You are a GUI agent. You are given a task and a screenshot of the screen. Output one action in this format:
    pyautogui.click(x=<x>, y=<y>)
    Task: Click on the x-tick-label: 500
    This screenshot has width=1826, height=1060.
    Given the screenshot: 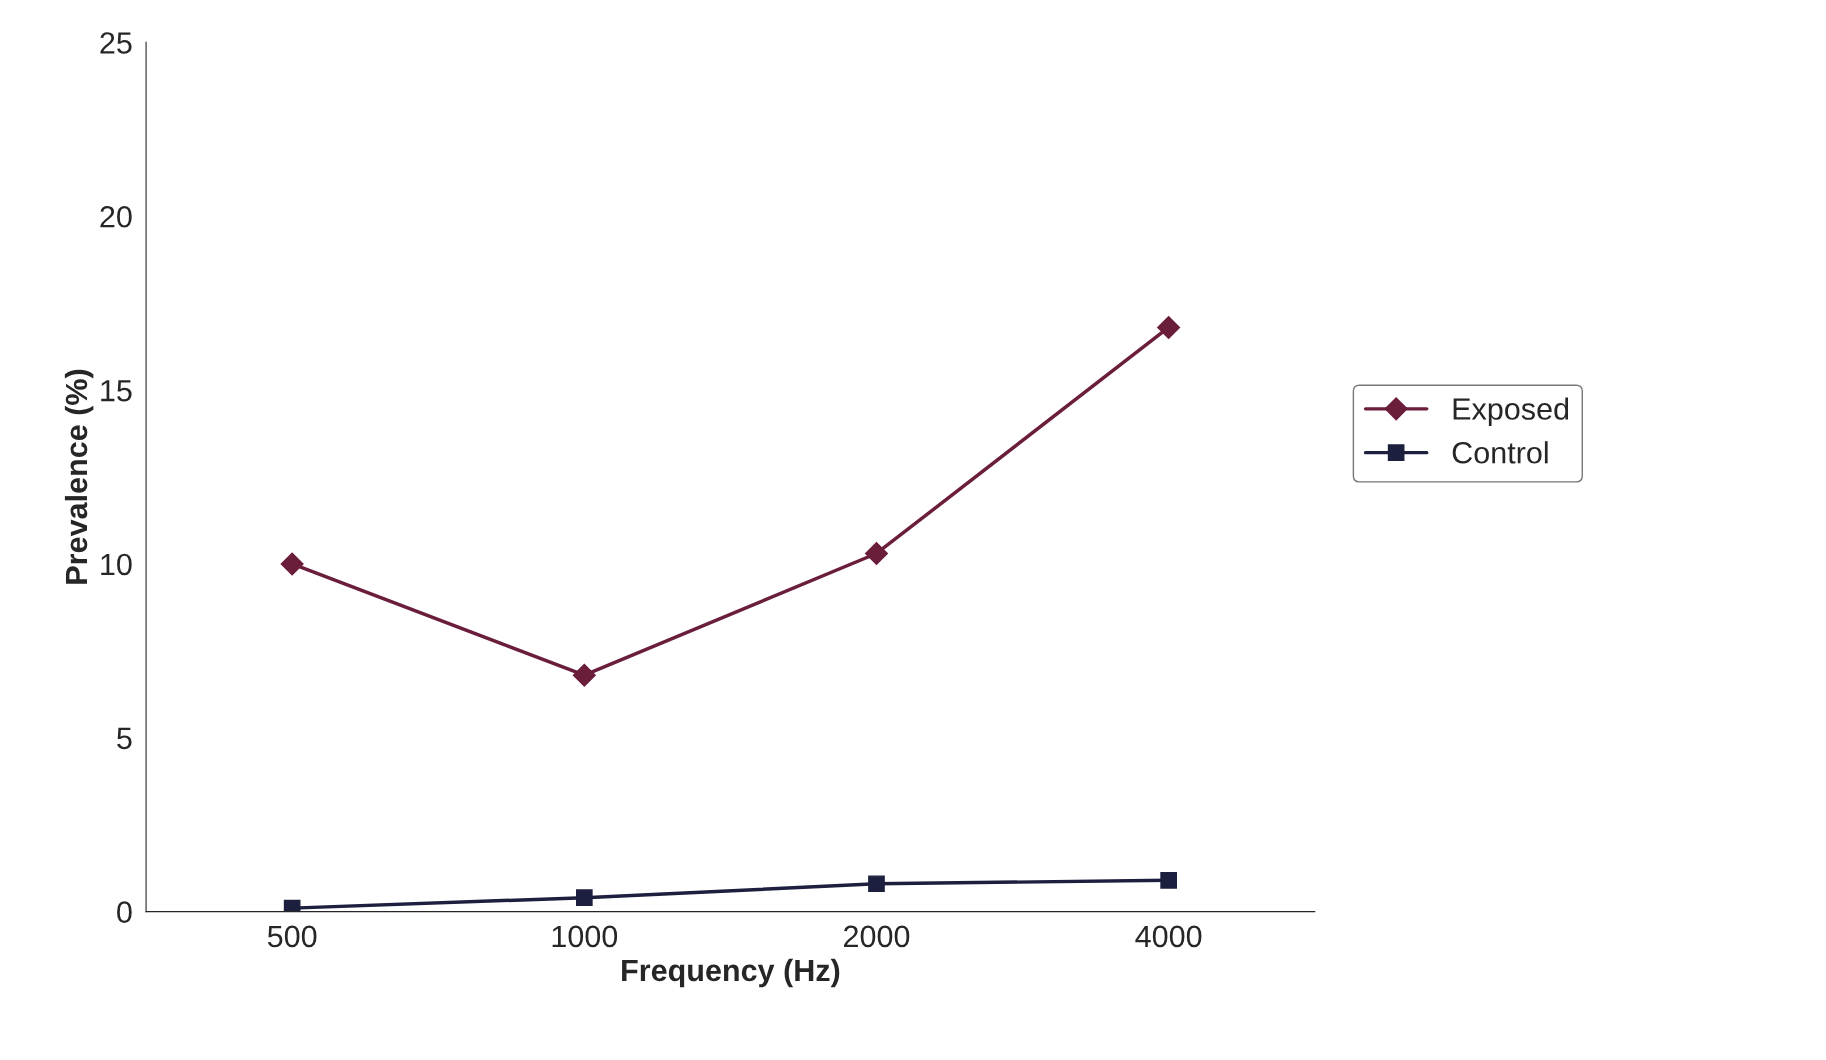 What is the action you would take?
    pyautogui.click(x=292, y=936)
    